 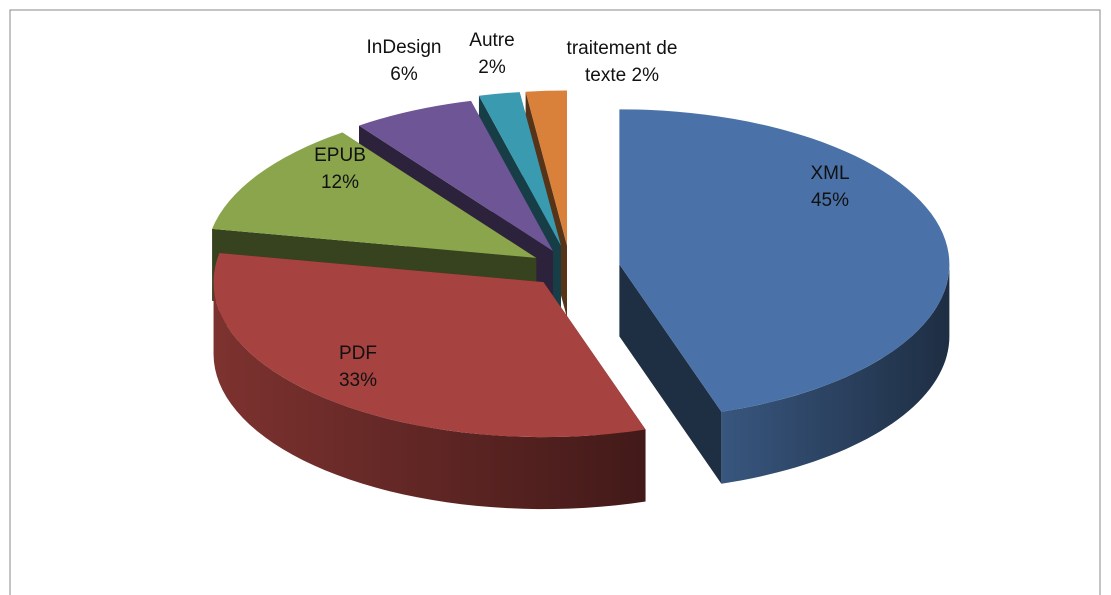 I want to click on slice-side, so click(x=670, y=374).